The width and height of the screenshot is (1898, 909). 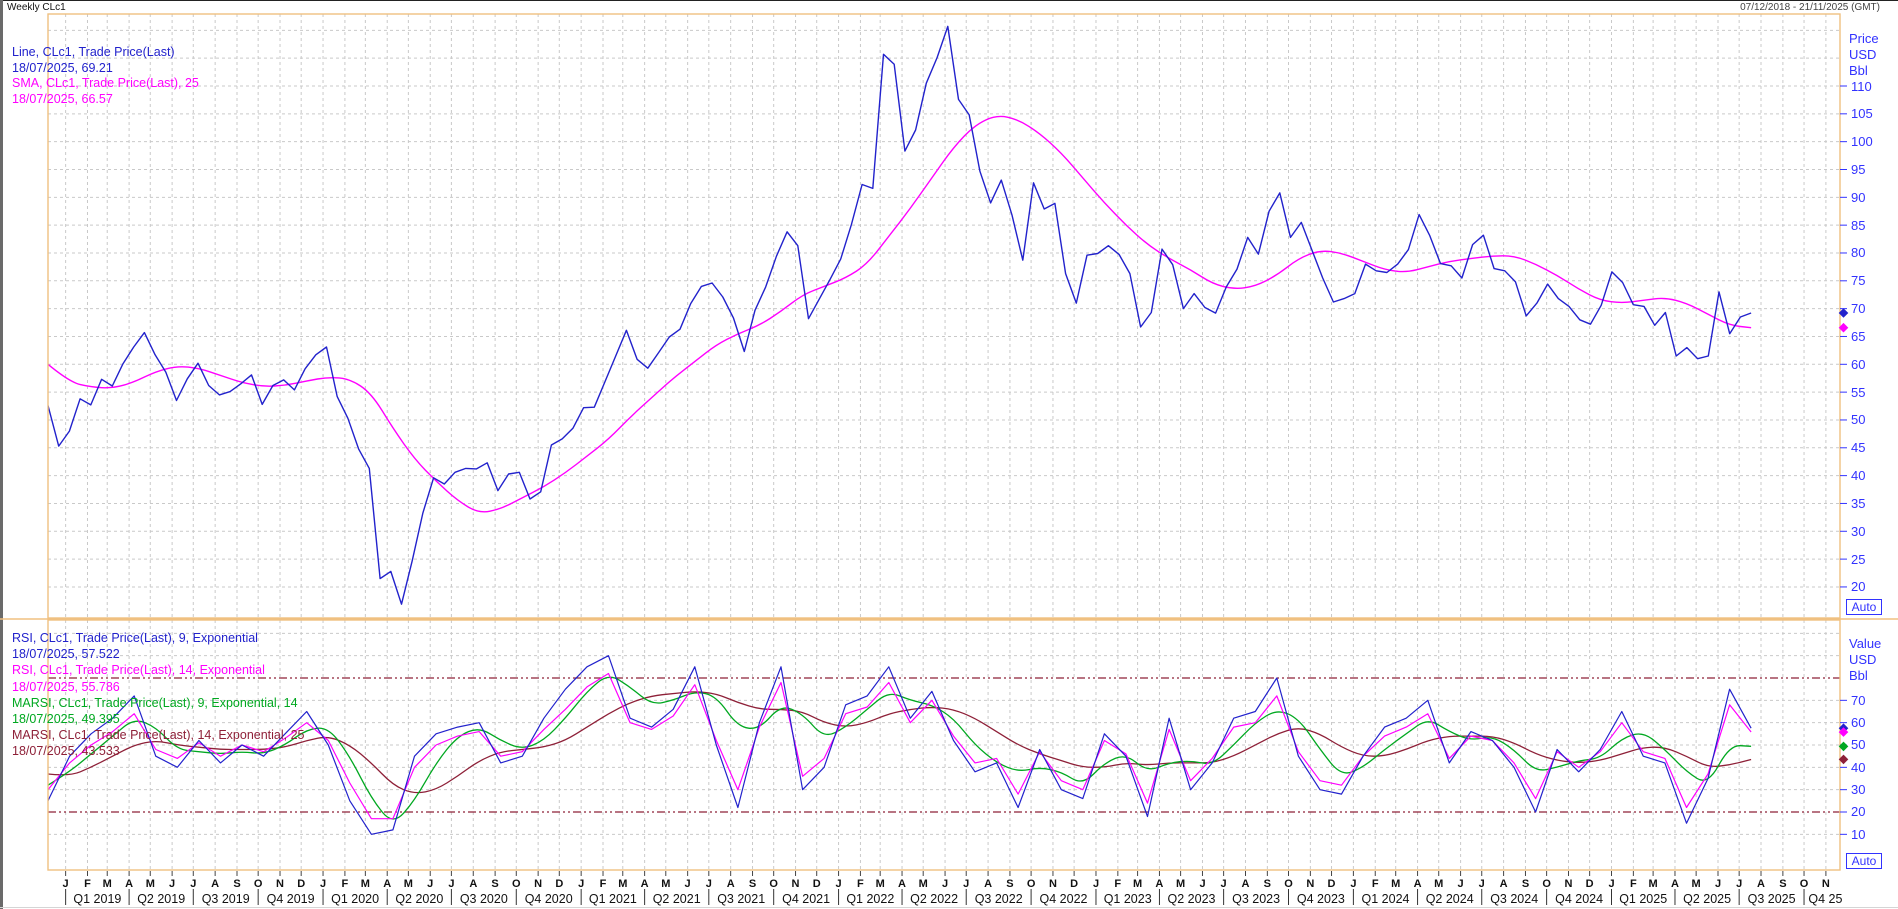 What do you see at coordinates (1858, 790) in the screenshot?
I see `value-tick-label: 30` at bounding box center [1858, 790].